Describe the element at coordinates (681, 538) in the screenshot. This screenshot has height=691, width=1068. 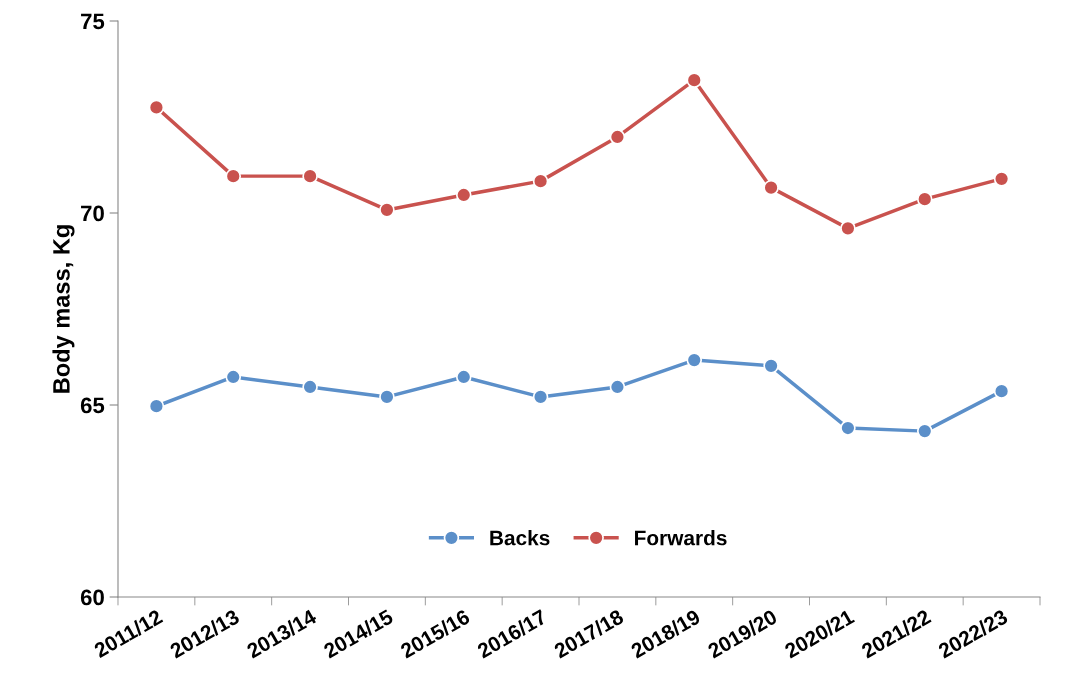
I see `legend-label: Forwards` at that location.